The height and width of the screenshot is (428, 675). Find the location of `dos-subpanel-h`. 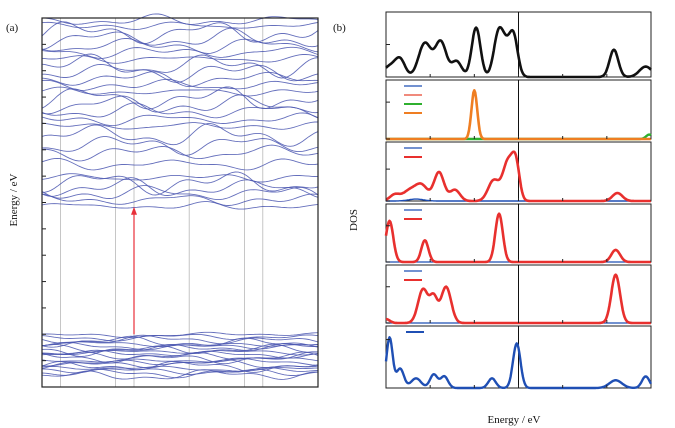

dos-subpanel-h is located at coordinates (518, 357).